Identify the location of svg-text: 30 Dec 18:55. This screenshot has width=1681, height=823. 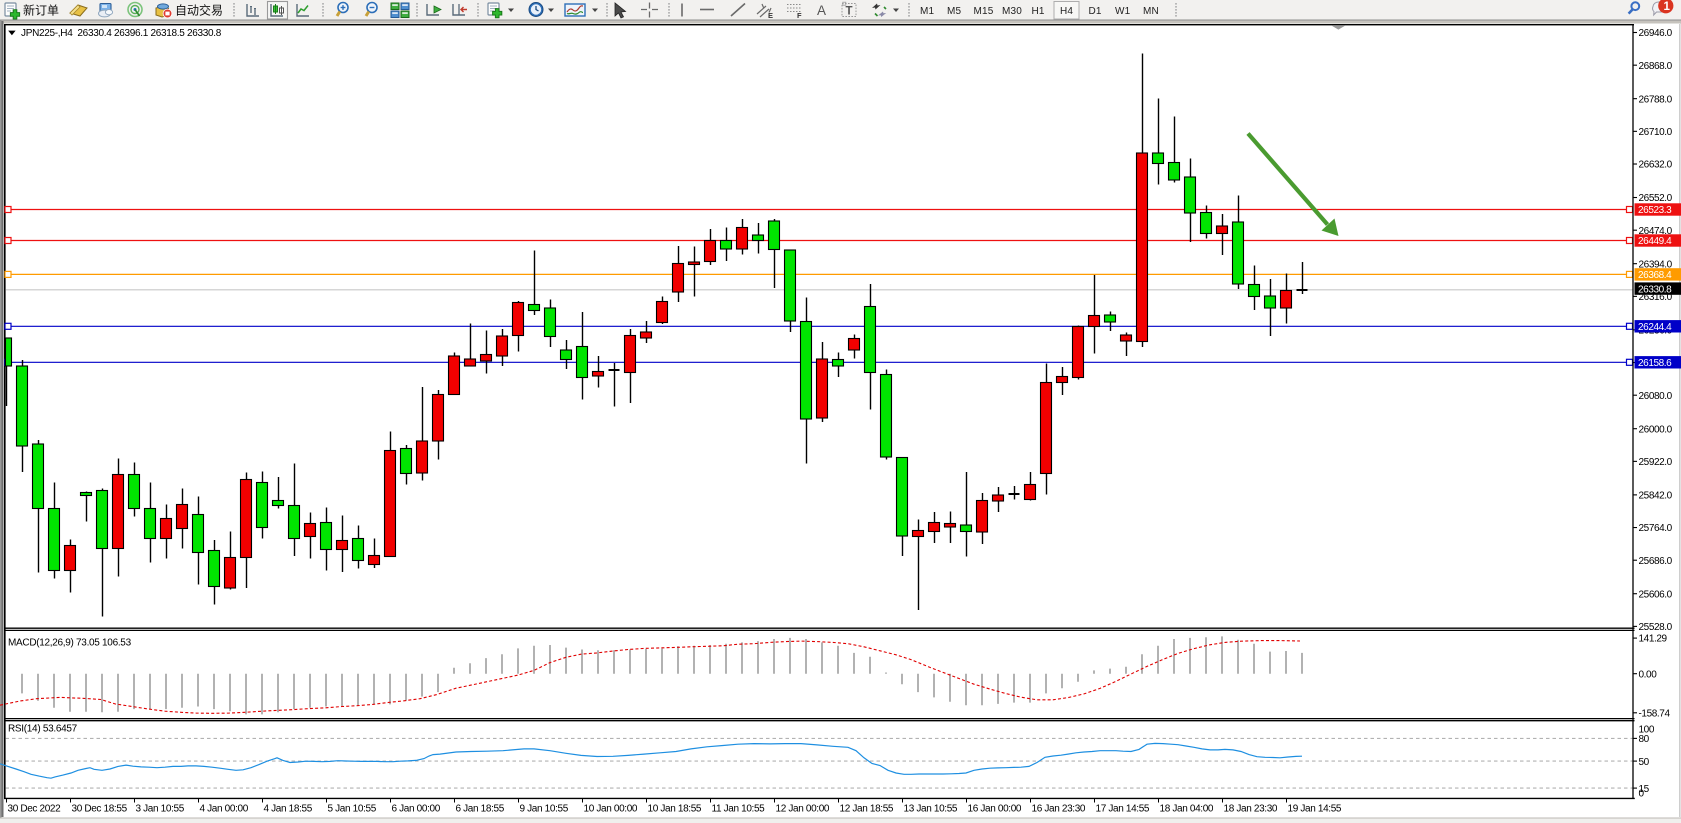
(100, 808).